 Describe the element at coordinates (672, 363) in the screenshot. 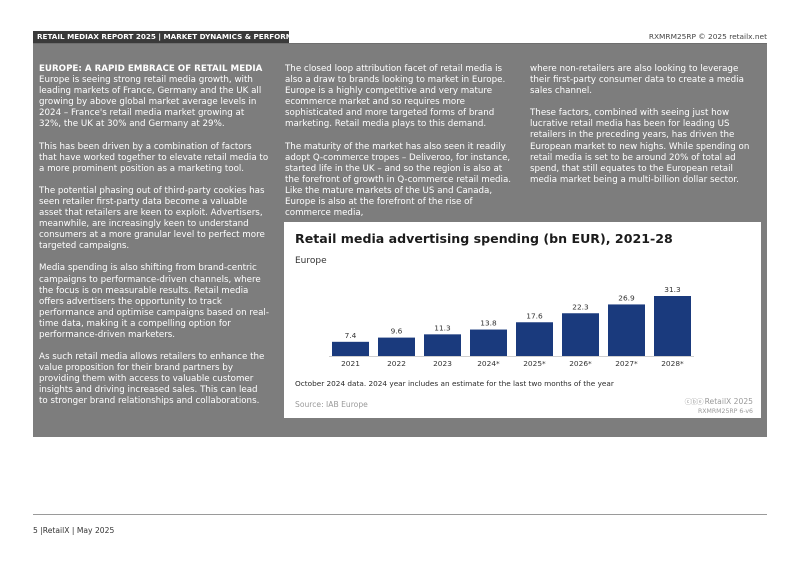

I see `category-label: 2028*` at that location.